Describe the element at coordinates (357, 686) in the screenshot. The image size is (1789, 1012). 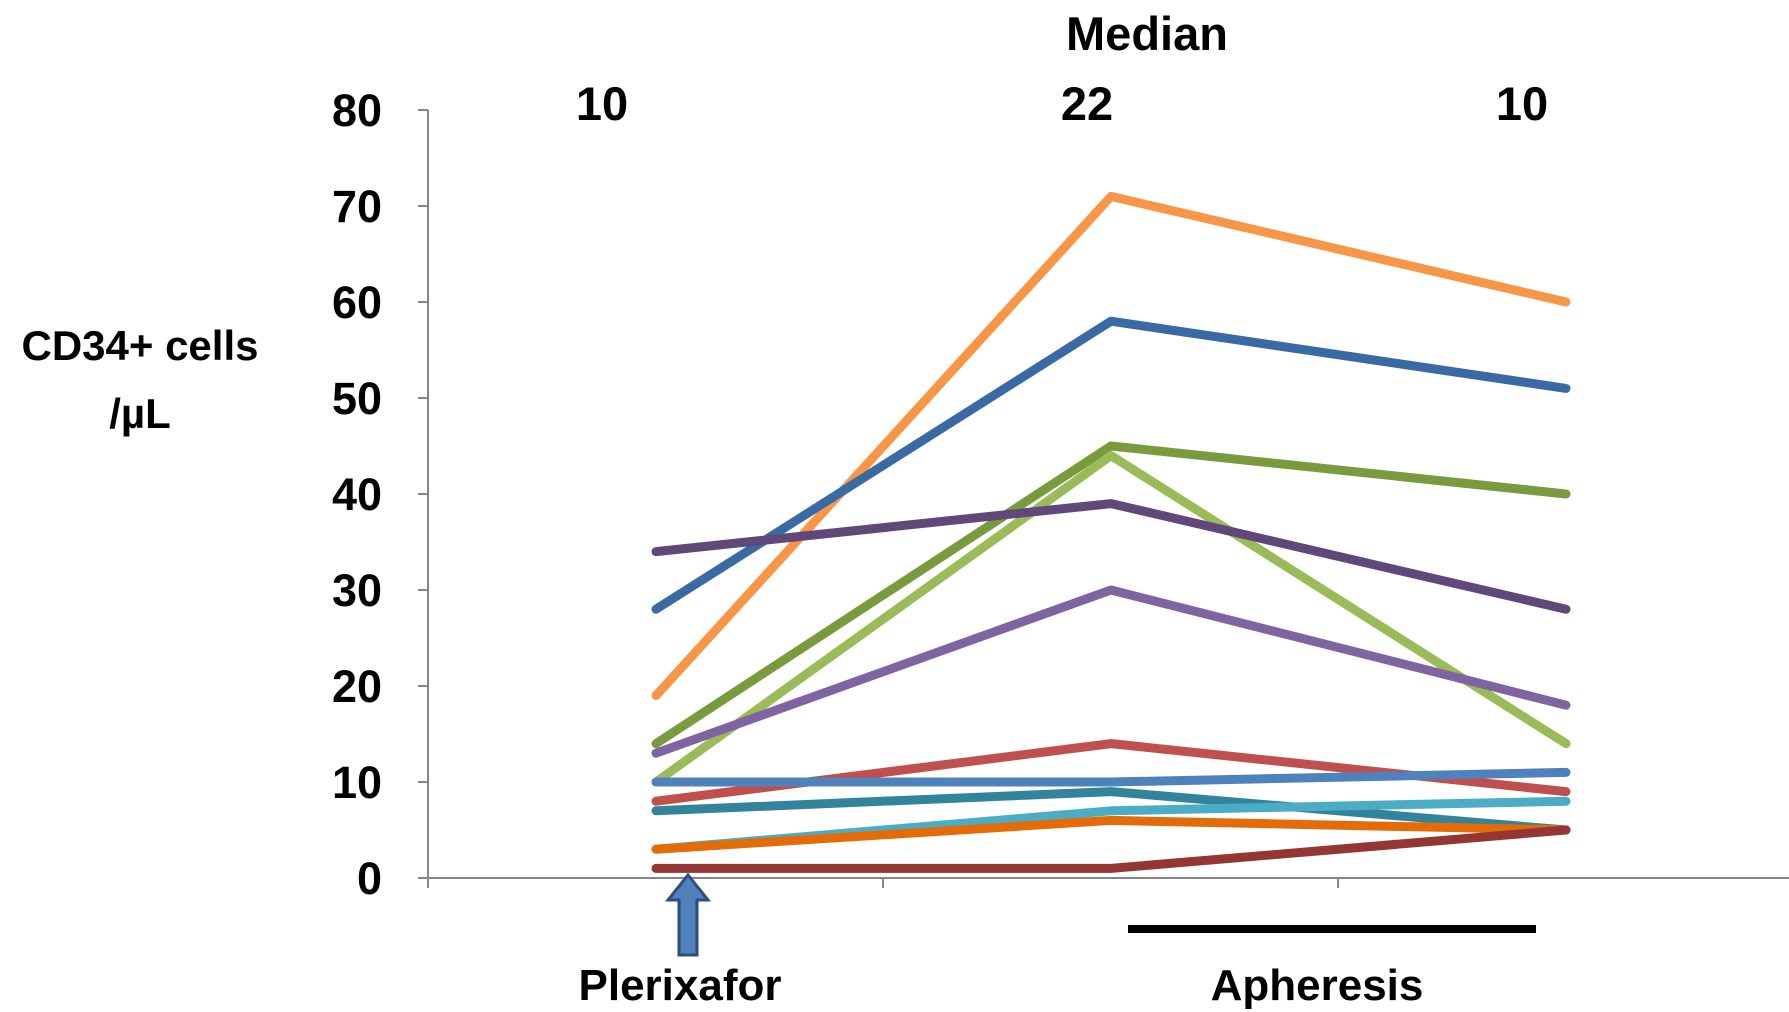
I see `y-tick-label: 20` at that location.